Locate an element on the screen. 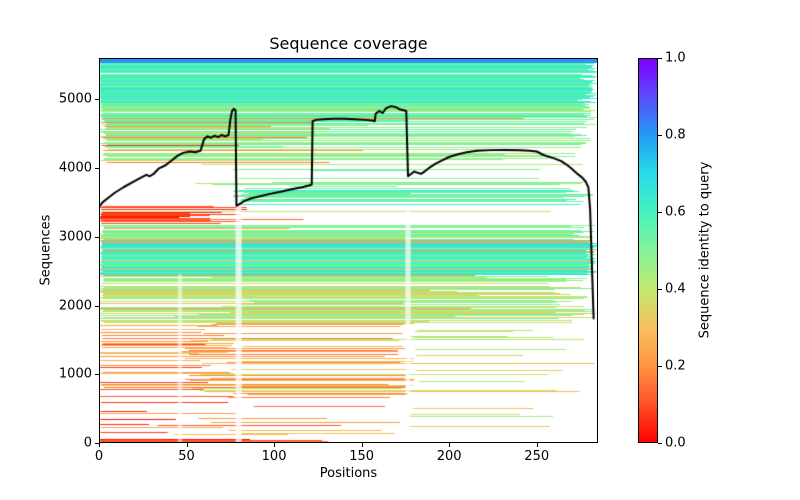 This screenshot has width=800, height=500. y-tick-label: 2000 is located at coordinates (75, 305).